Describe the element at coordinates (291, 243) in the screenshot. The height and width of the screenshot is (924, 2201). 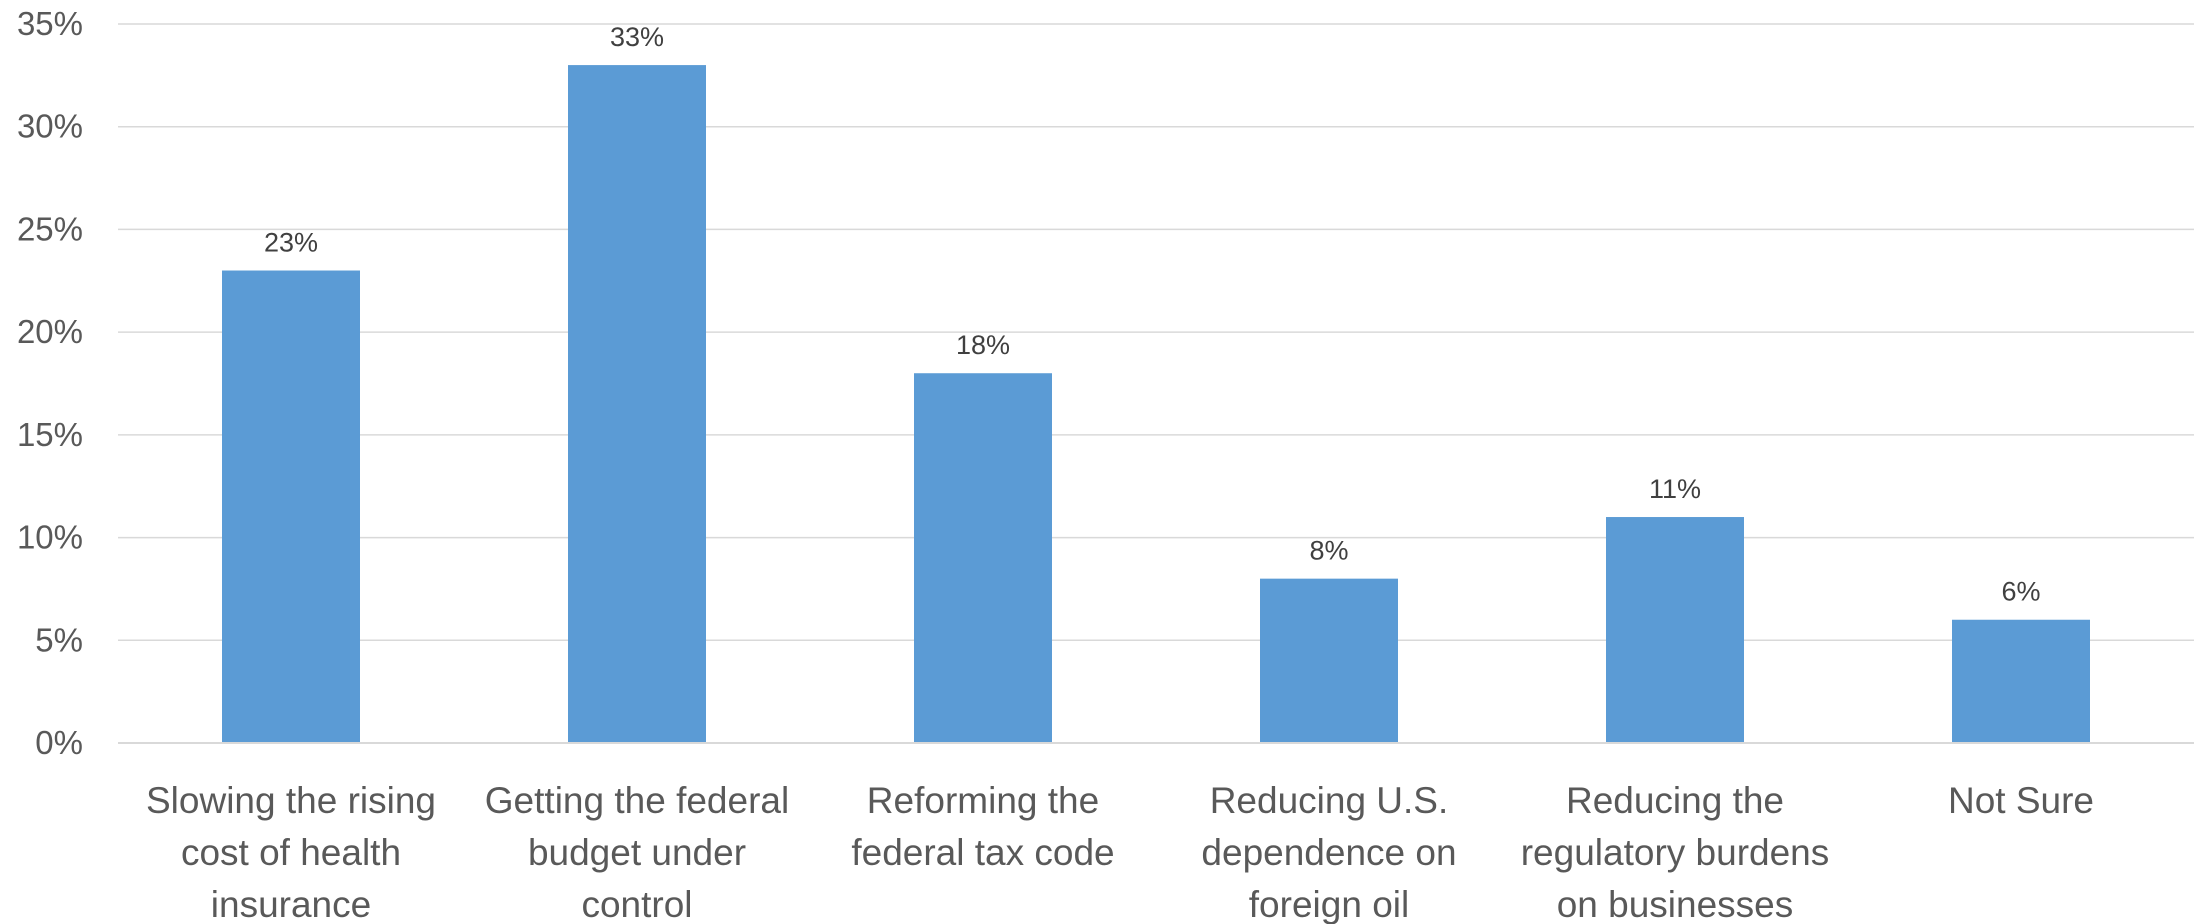
I see `data-label: 23%` at that location.